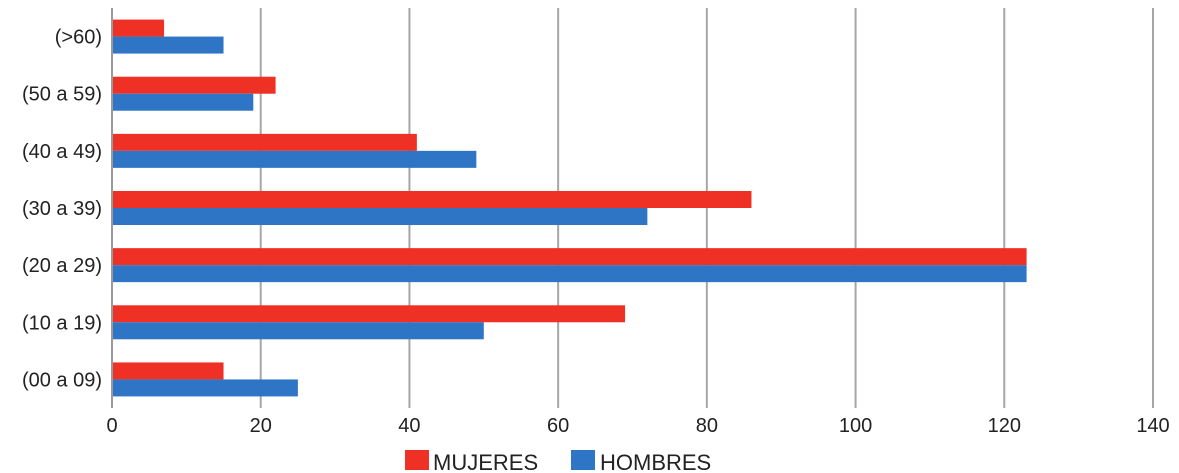 This screenshot has height=473, width=1179. Describe the element at coordinates (558, 426) in the screenshot. I see `x-tick-label: 60` at that location.